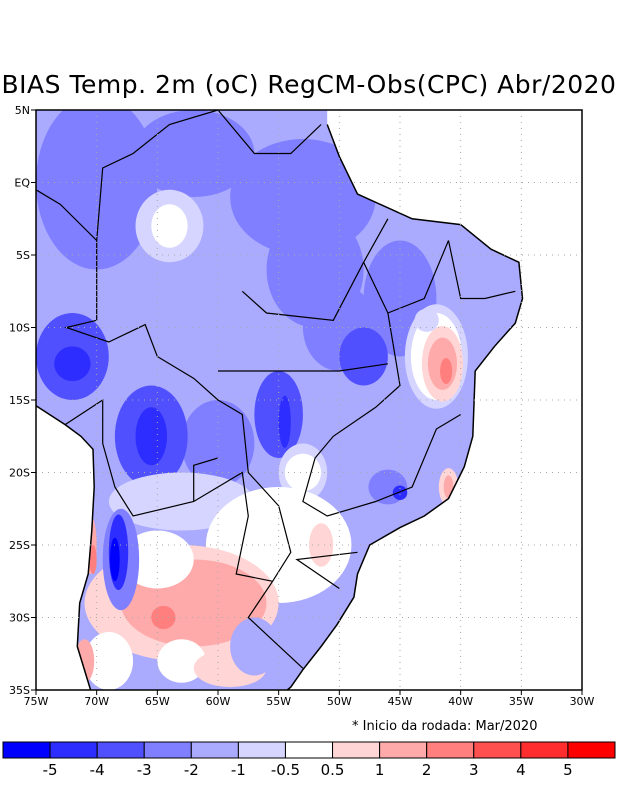  I want to click on lat-tick-label: EQ, so click(22, 183).